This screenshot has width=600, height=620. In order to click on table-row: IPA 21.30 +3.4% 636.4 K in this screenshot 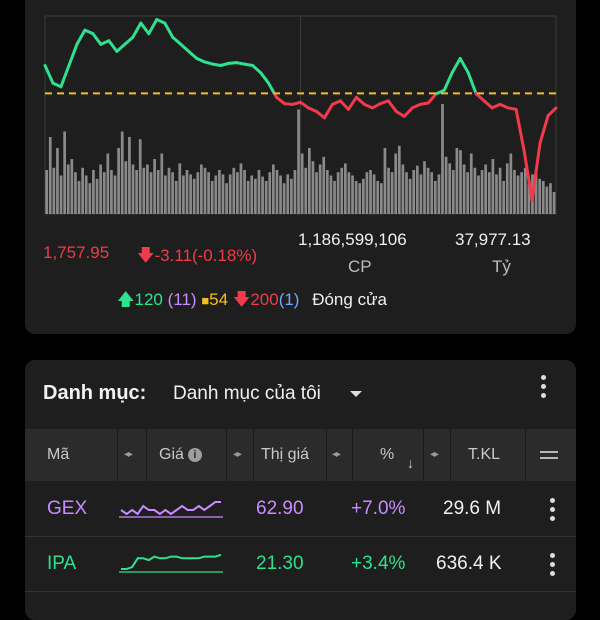, I will do `click(300, 564)`.